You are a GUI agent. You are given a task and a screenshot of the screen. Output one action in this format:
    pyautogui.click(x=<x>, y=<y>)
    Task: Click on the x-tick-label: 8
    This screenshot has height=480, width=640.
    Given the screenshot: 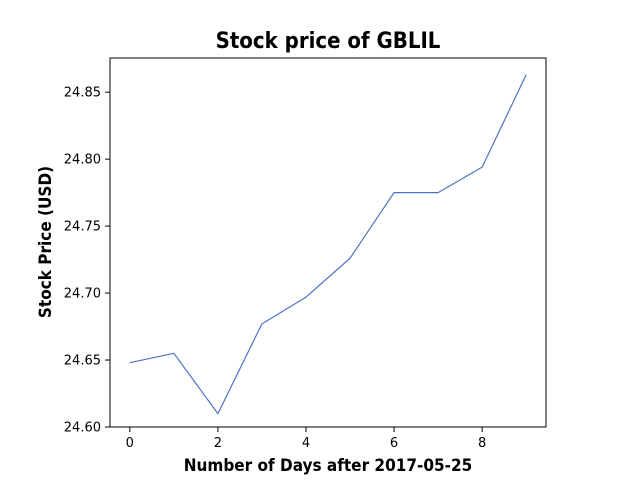 What is the action you would take?
    pyautogui.click(x=482, y=443)
    